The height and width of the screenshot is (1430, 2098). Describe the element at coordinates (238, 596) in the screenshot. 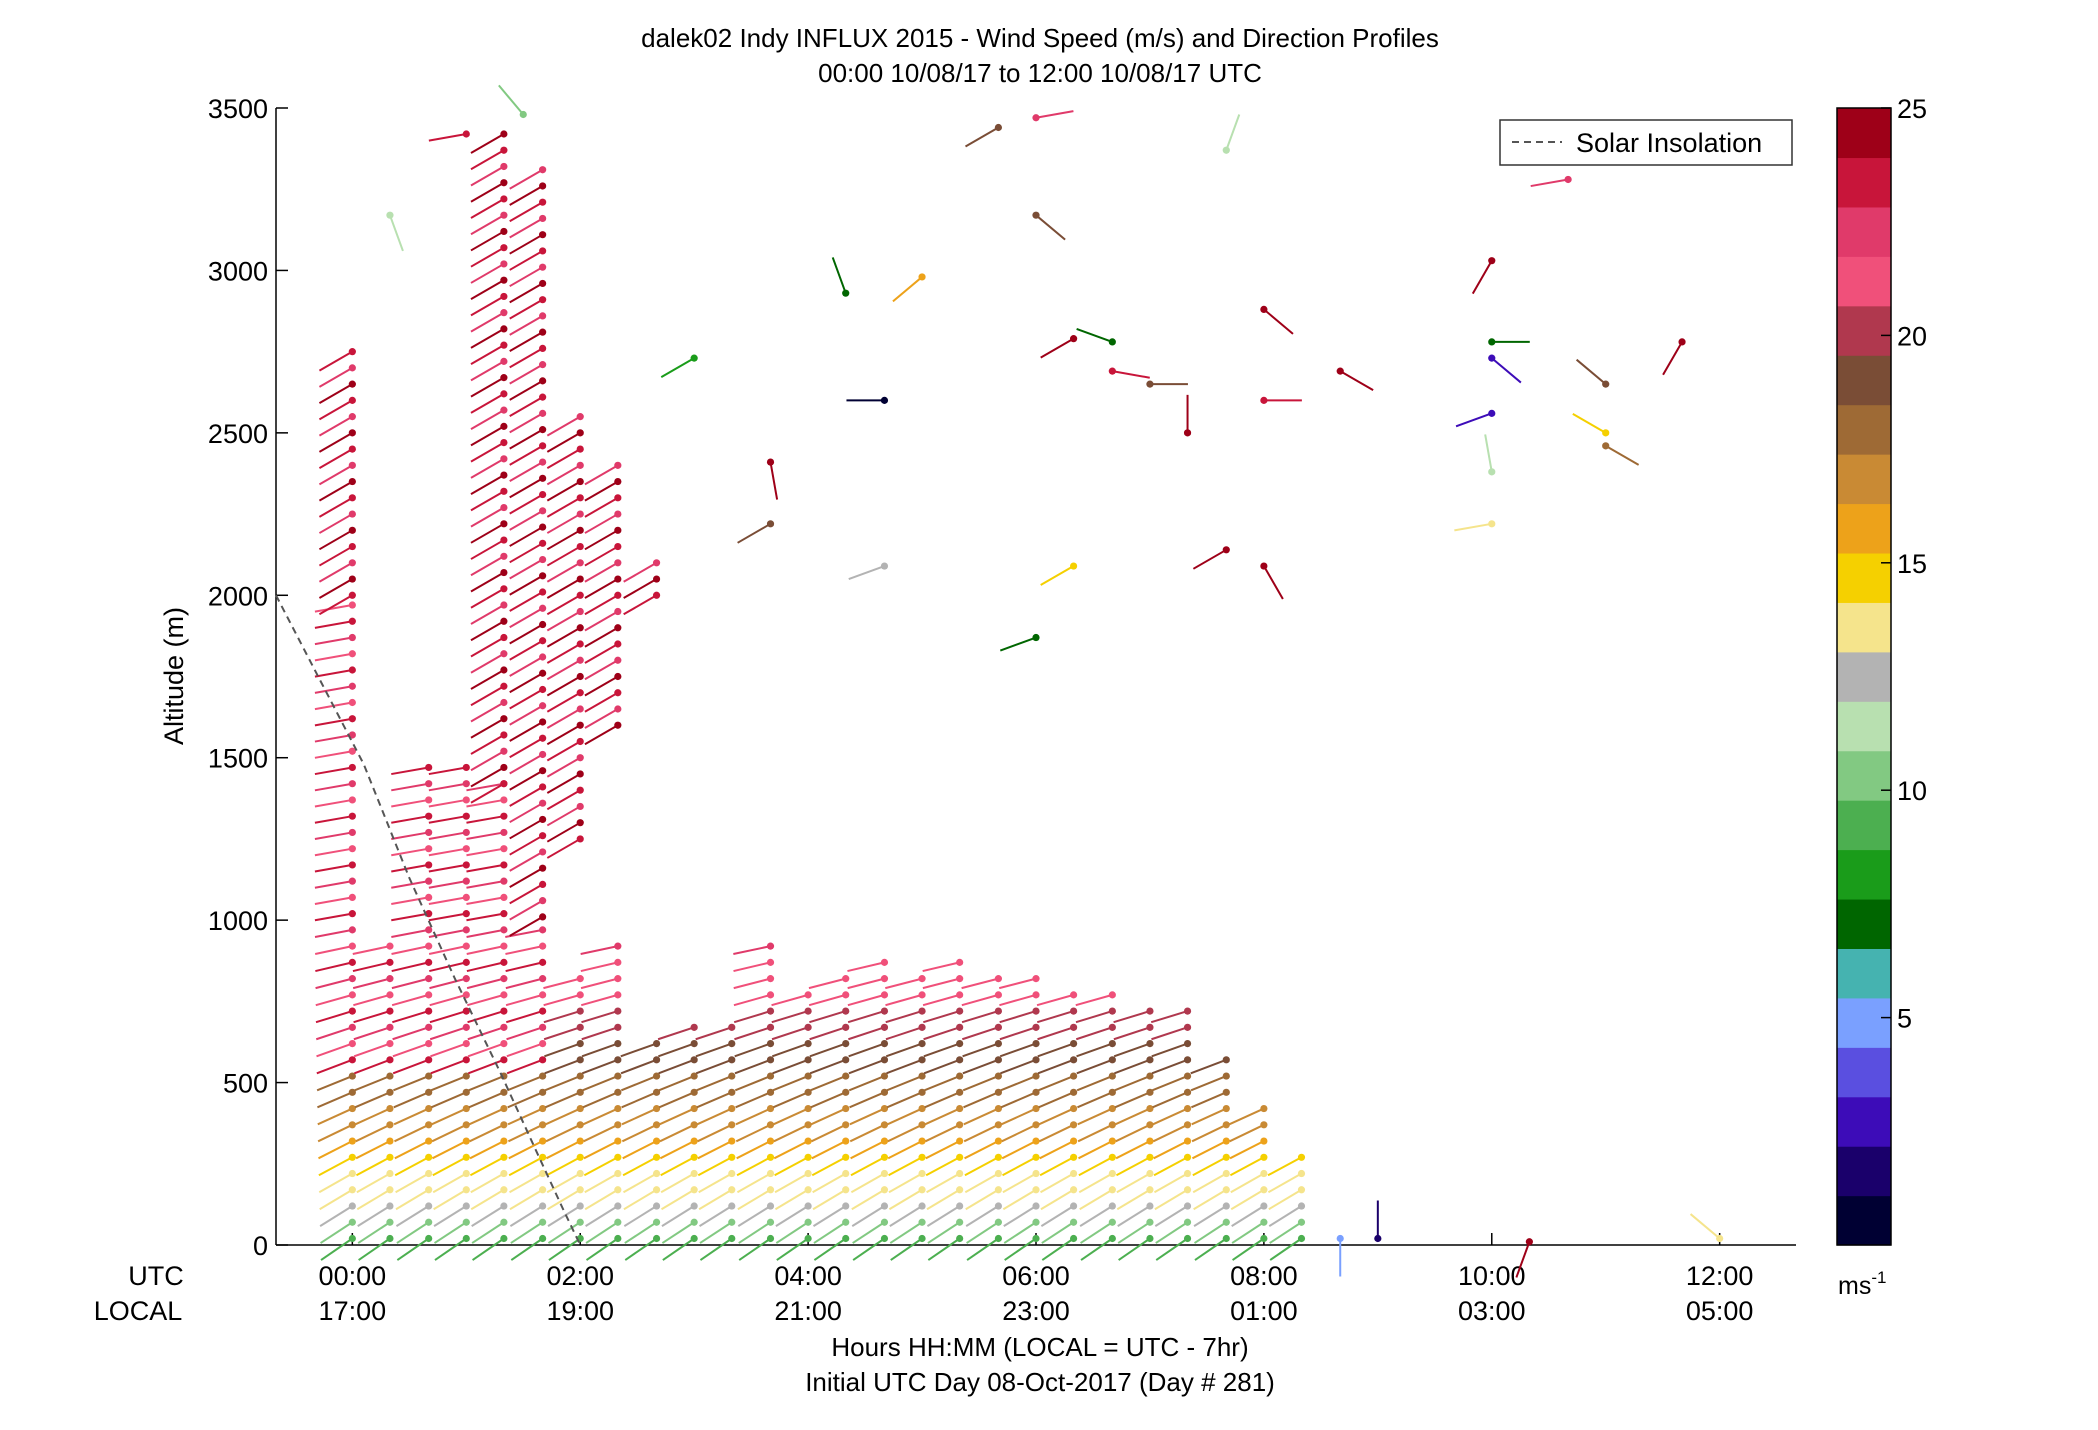

I see `y-tick-label: 2000` at that location.